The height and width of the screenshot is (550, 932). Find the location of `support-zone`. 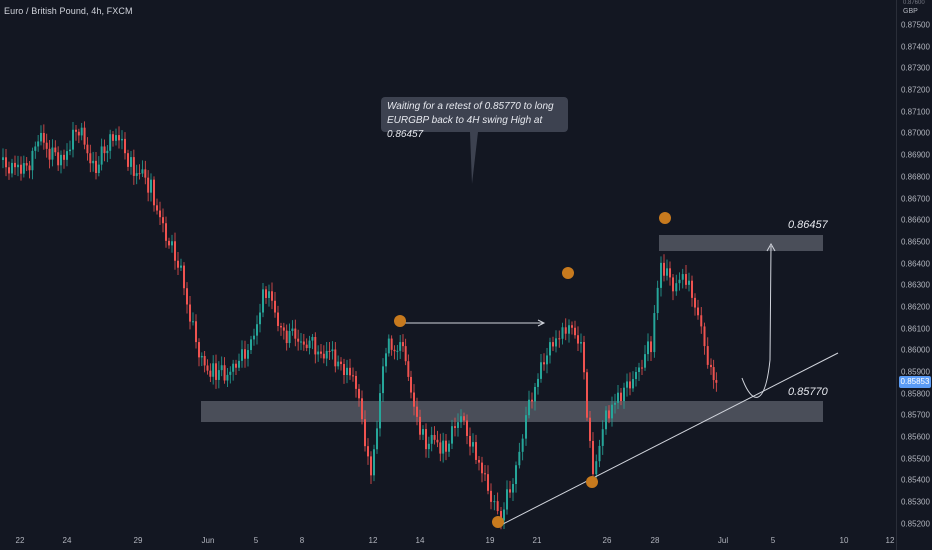

support-zone is located at coordinates (512, 411).